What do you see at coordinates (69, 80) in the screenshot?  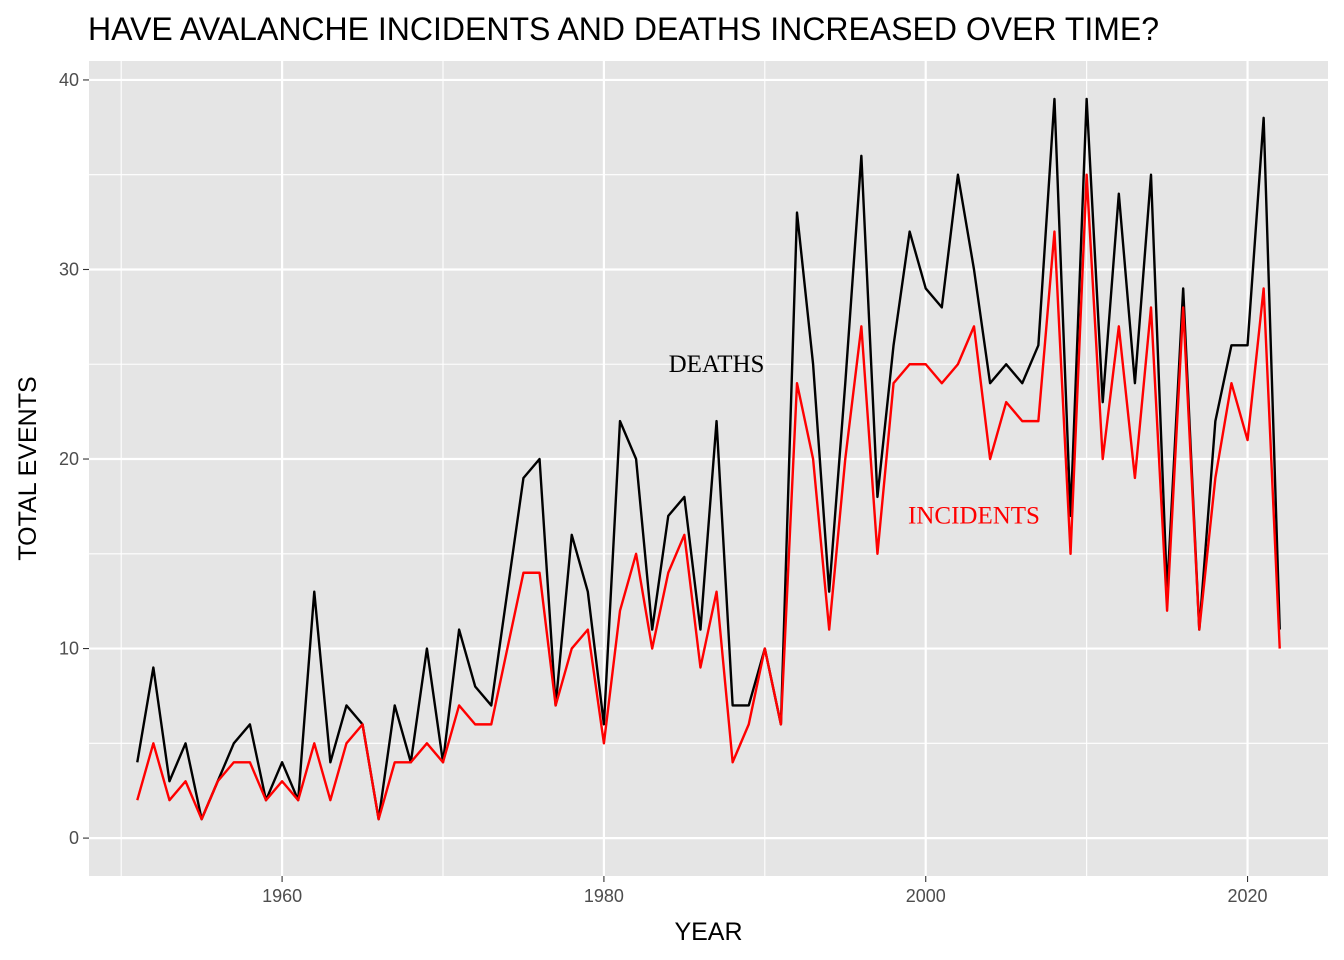 I see `y-tick-label: 40` at bounding box center [69, 80].